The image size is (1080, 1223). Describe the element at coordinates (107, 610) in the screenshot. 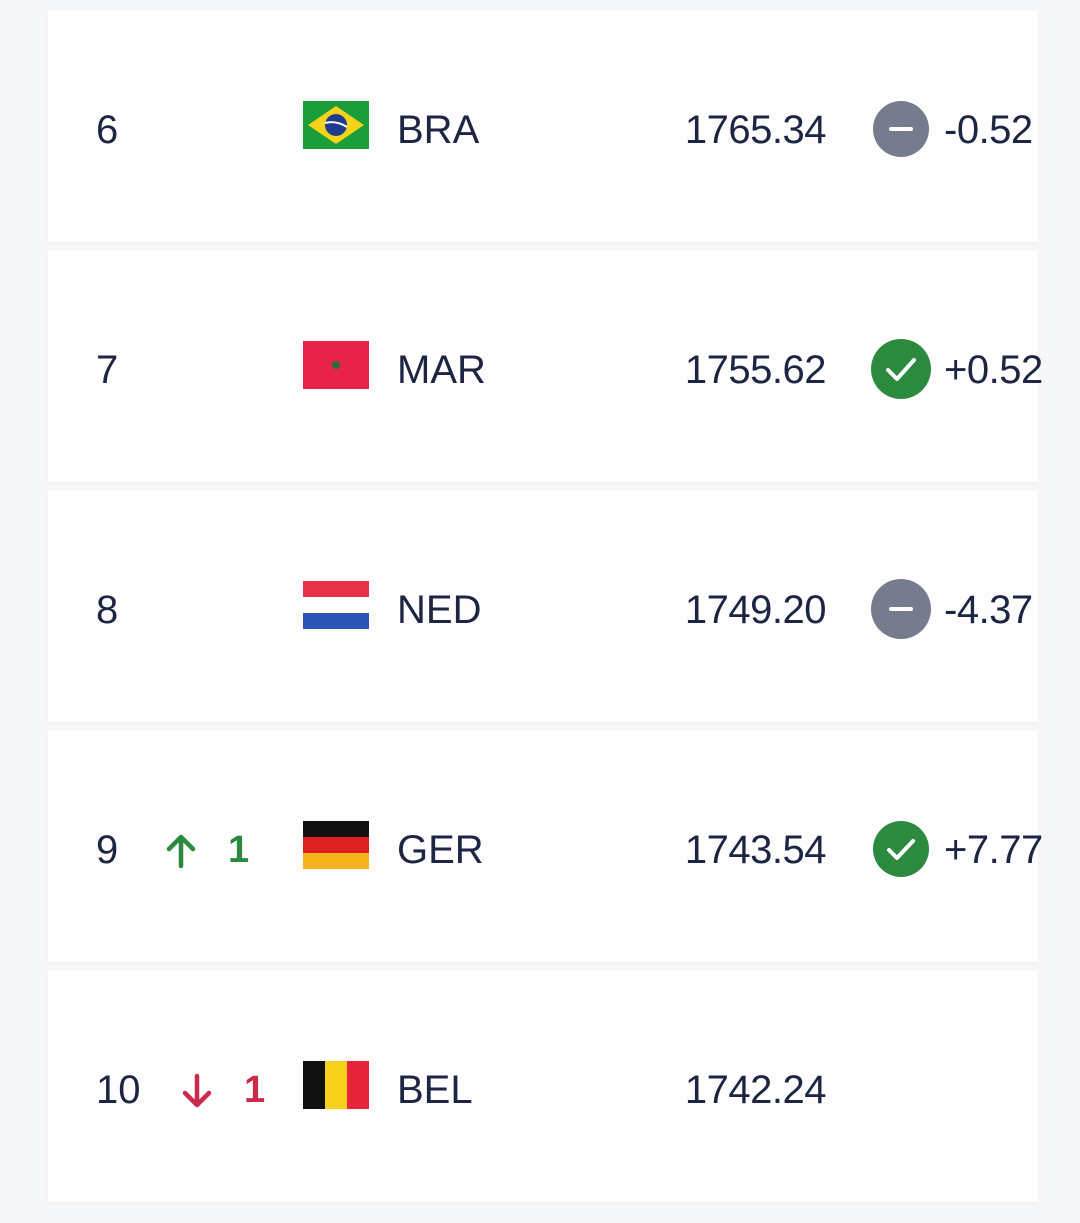

I see `rank: 8` at that location.